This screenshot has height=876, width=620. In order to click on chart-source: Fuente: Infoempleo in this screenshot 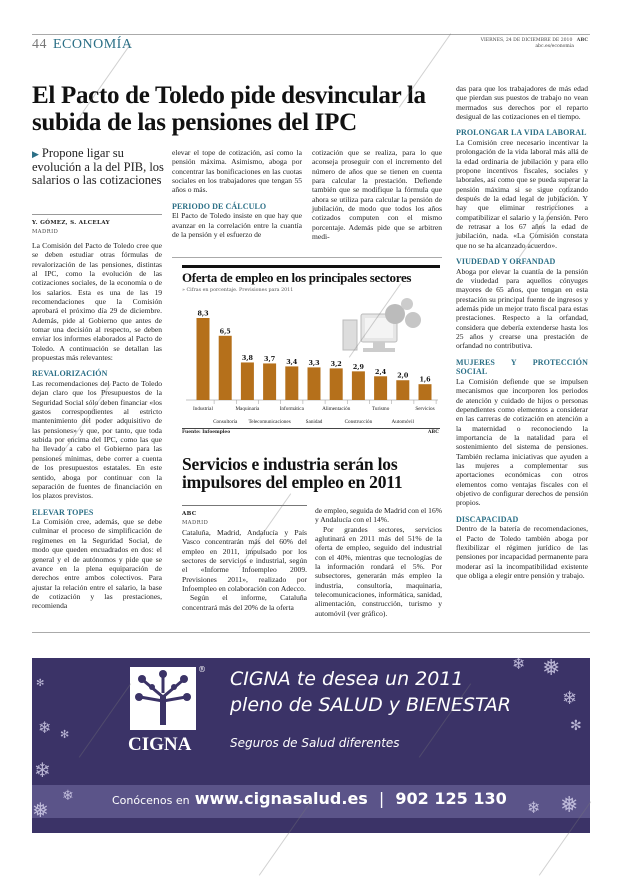, I will do `click(206, 432)`.